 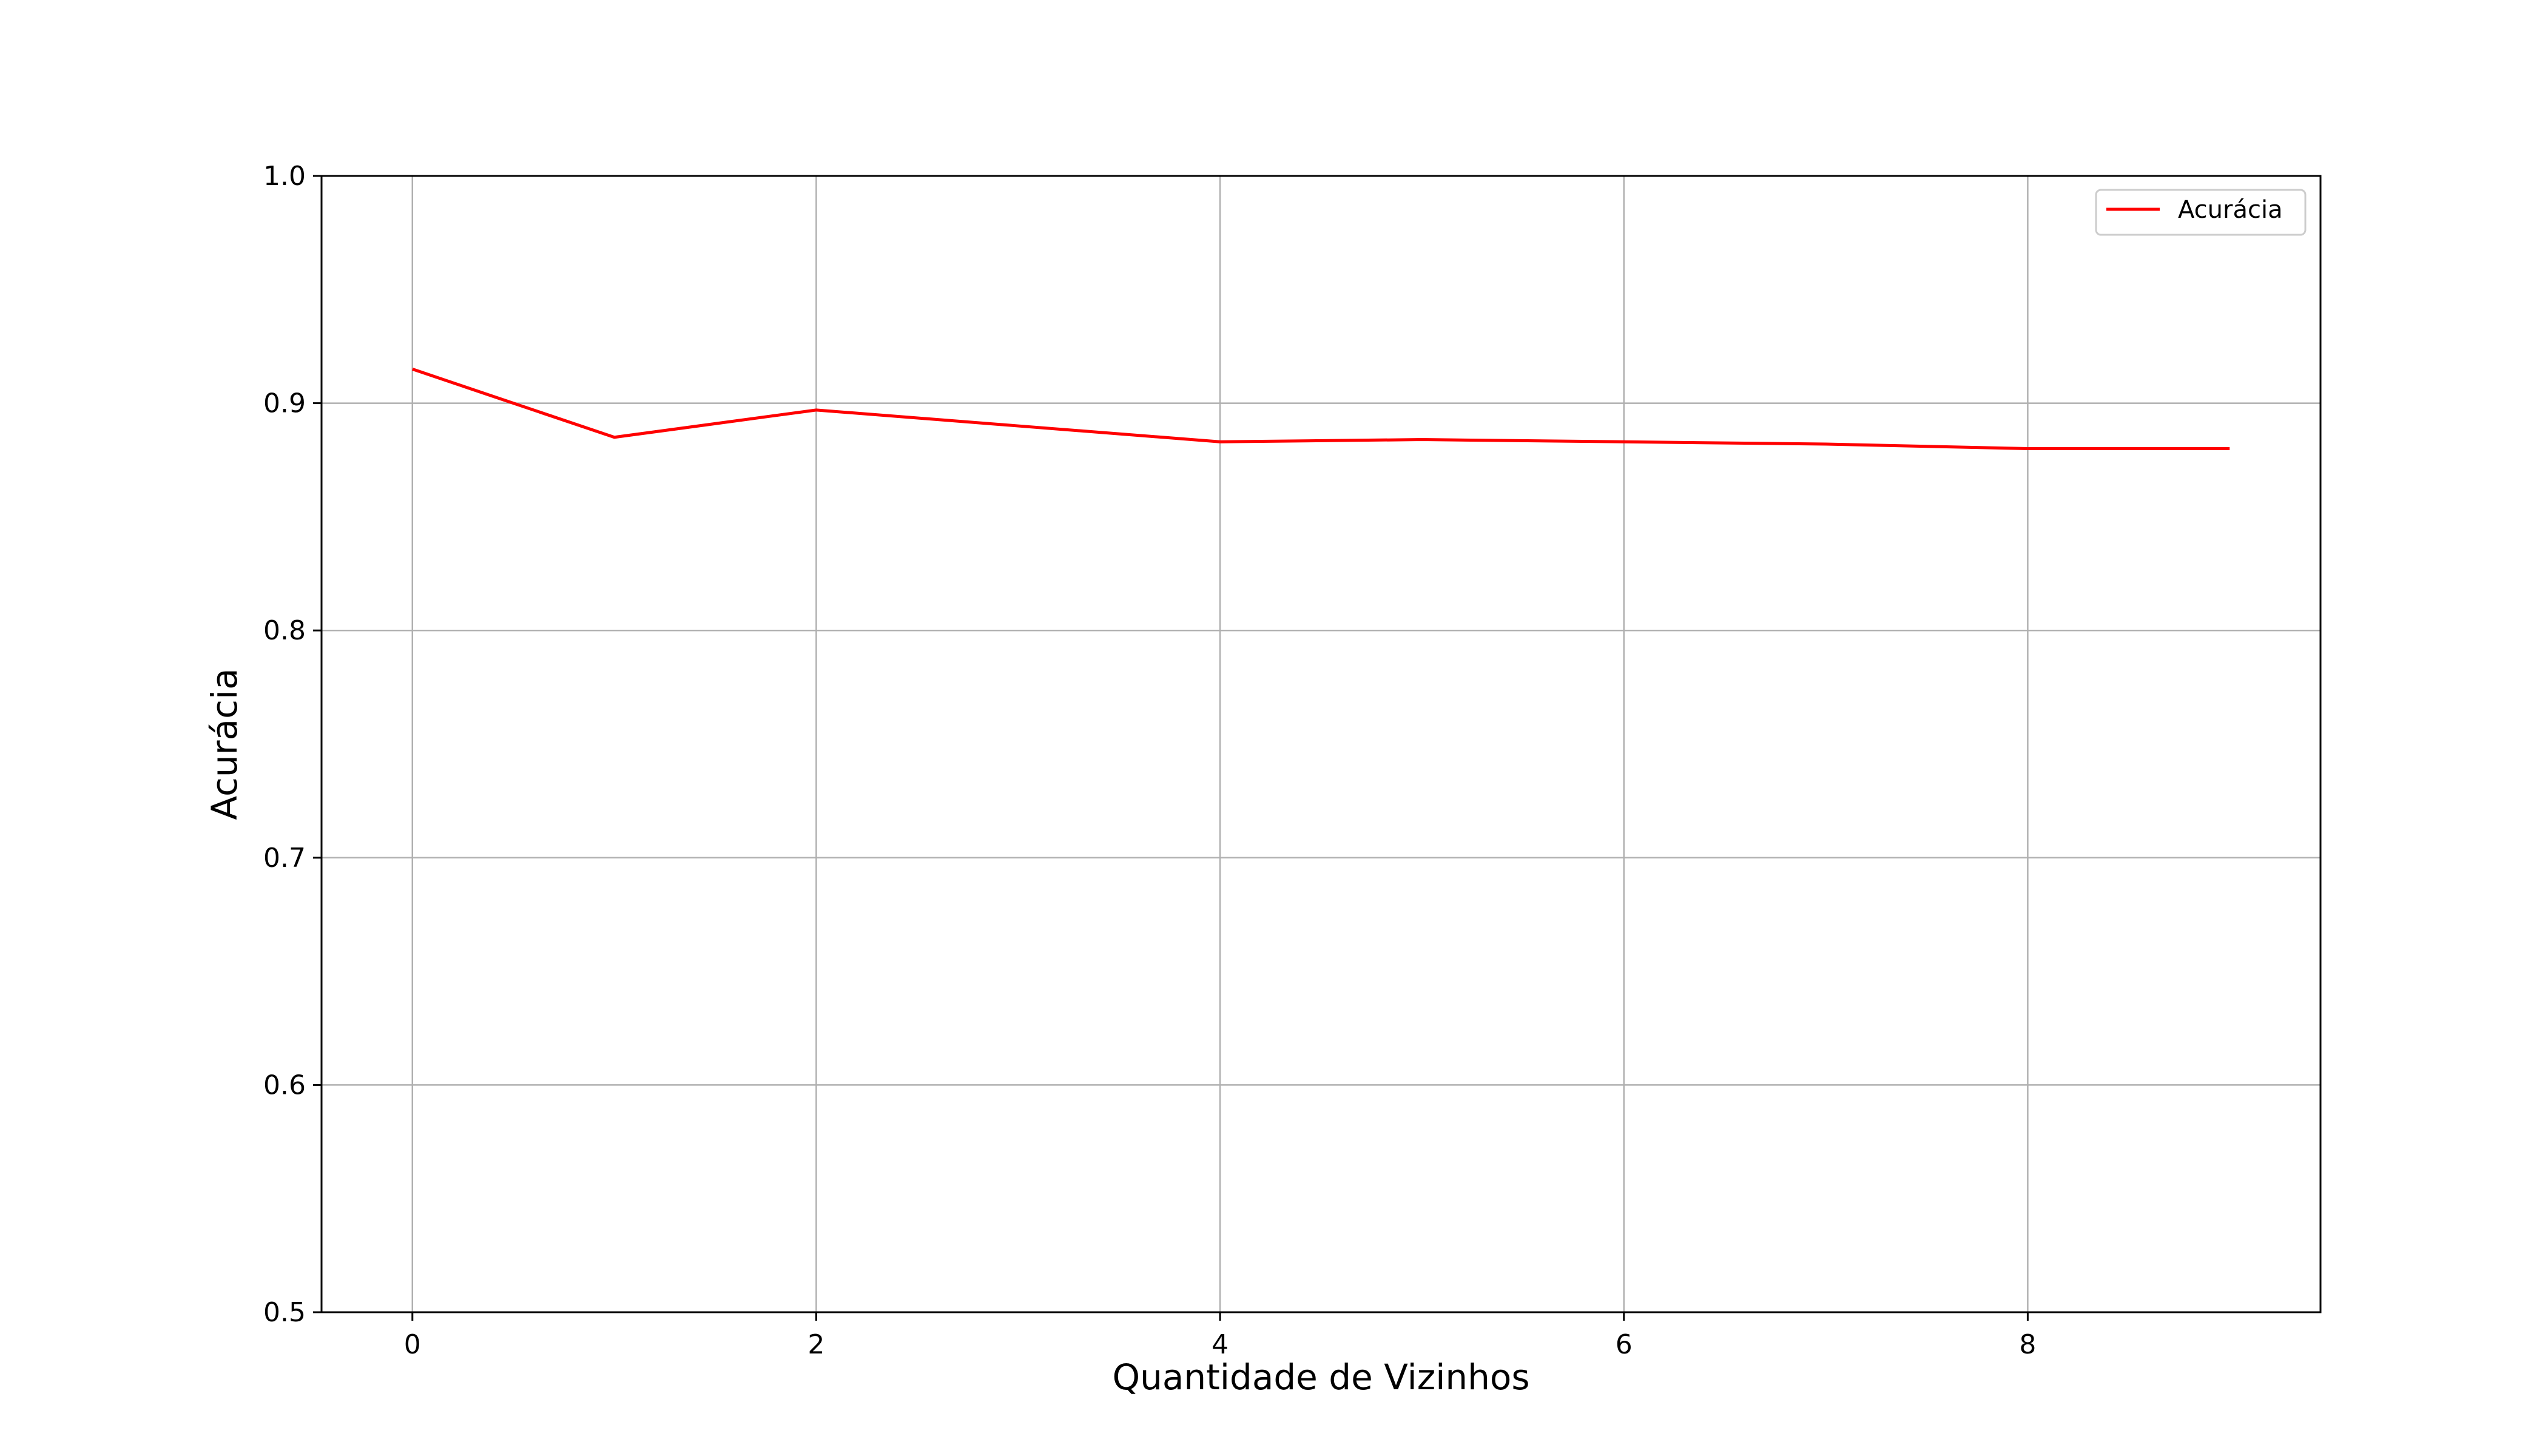 What do you see at coordinates (284, 1312) in the screenshot?
I see `y-tick-label: 0.5` at bounding box center [284, 1312].